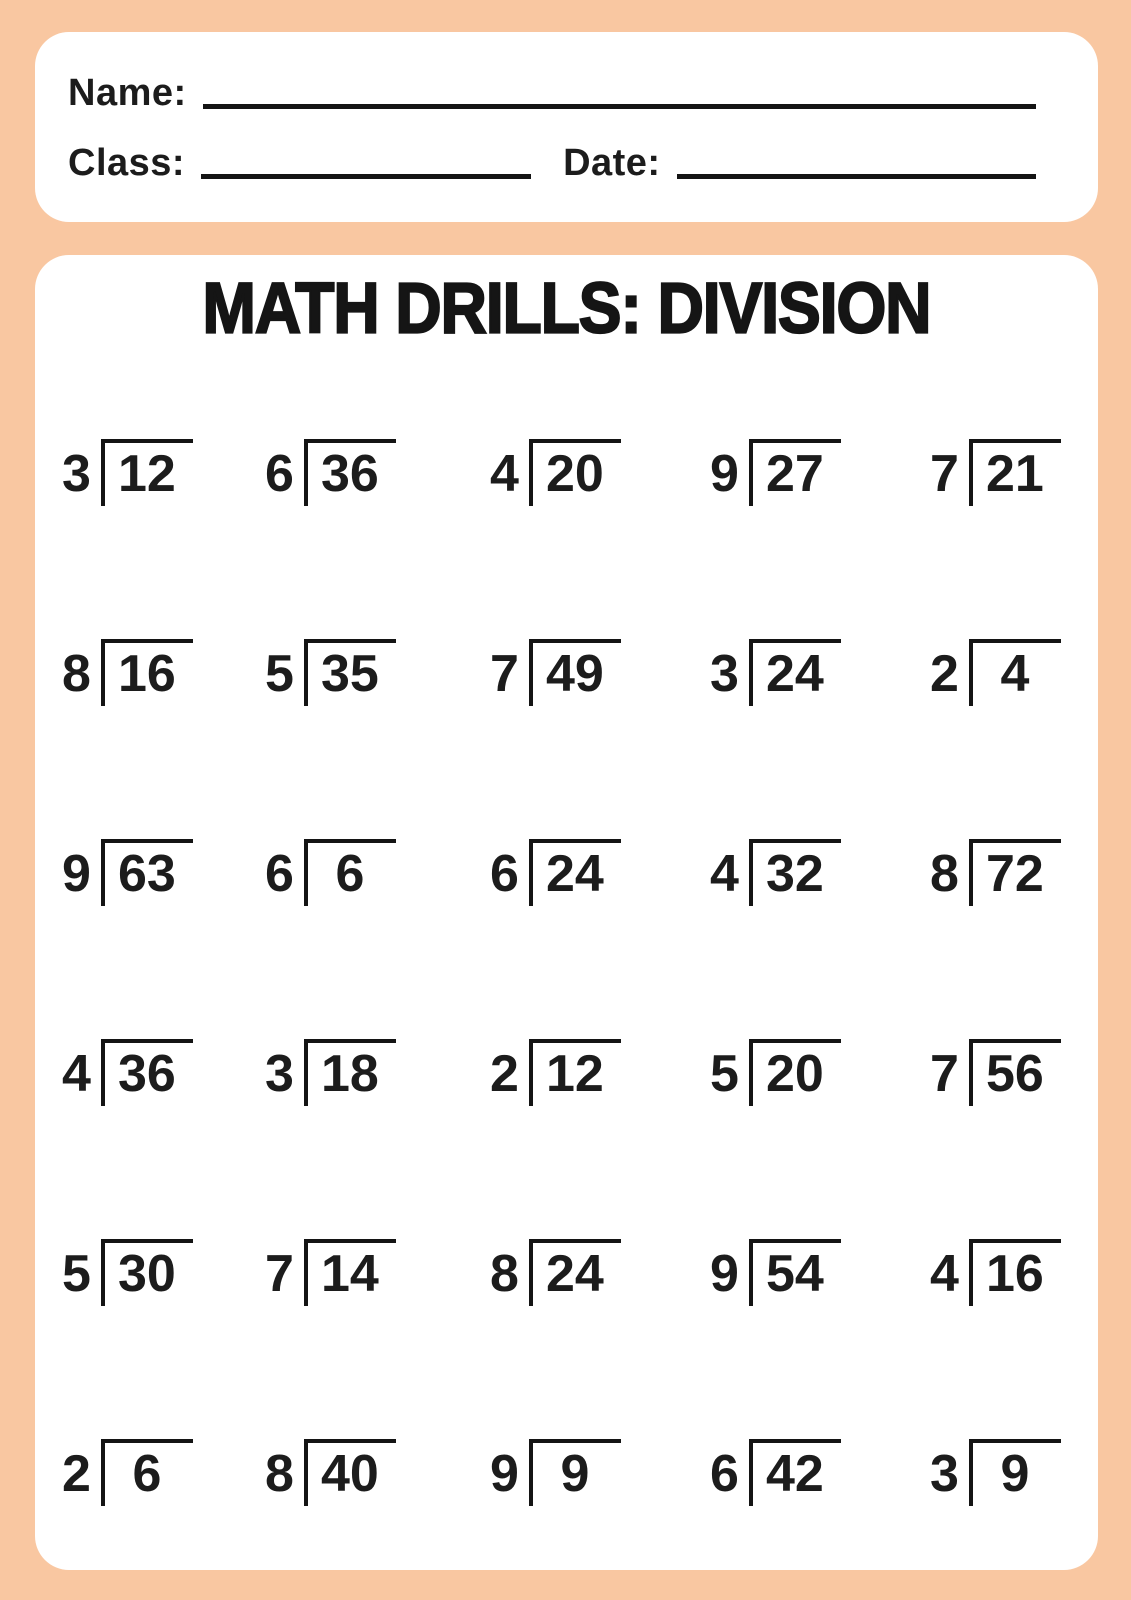 The height and width of the screenshot is (1600, 1131). Describe the element at coordinates (619, 106) in the screenshot. I see `name-underline` at that location.